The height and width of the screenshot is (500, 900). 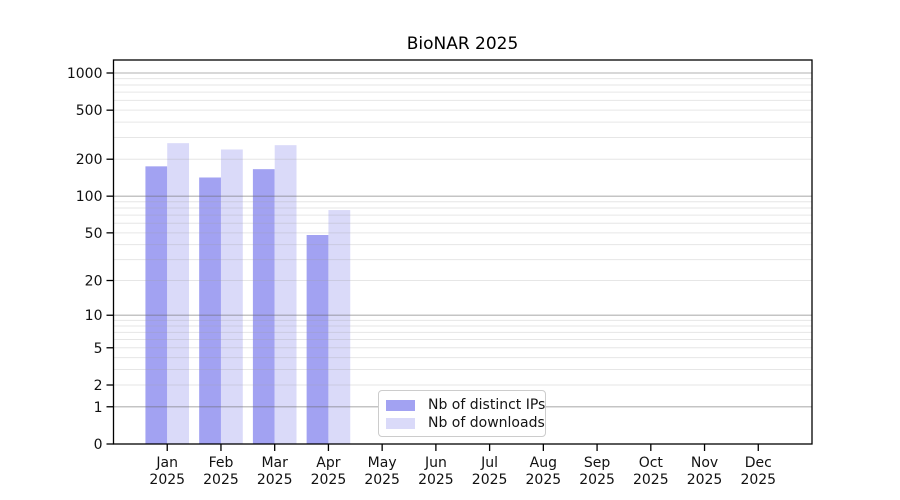 What do you see at coordinates (85, 74) in the screenshot?
I see `y-tick-label-1000: 1000` at bounding box center [85, 74].